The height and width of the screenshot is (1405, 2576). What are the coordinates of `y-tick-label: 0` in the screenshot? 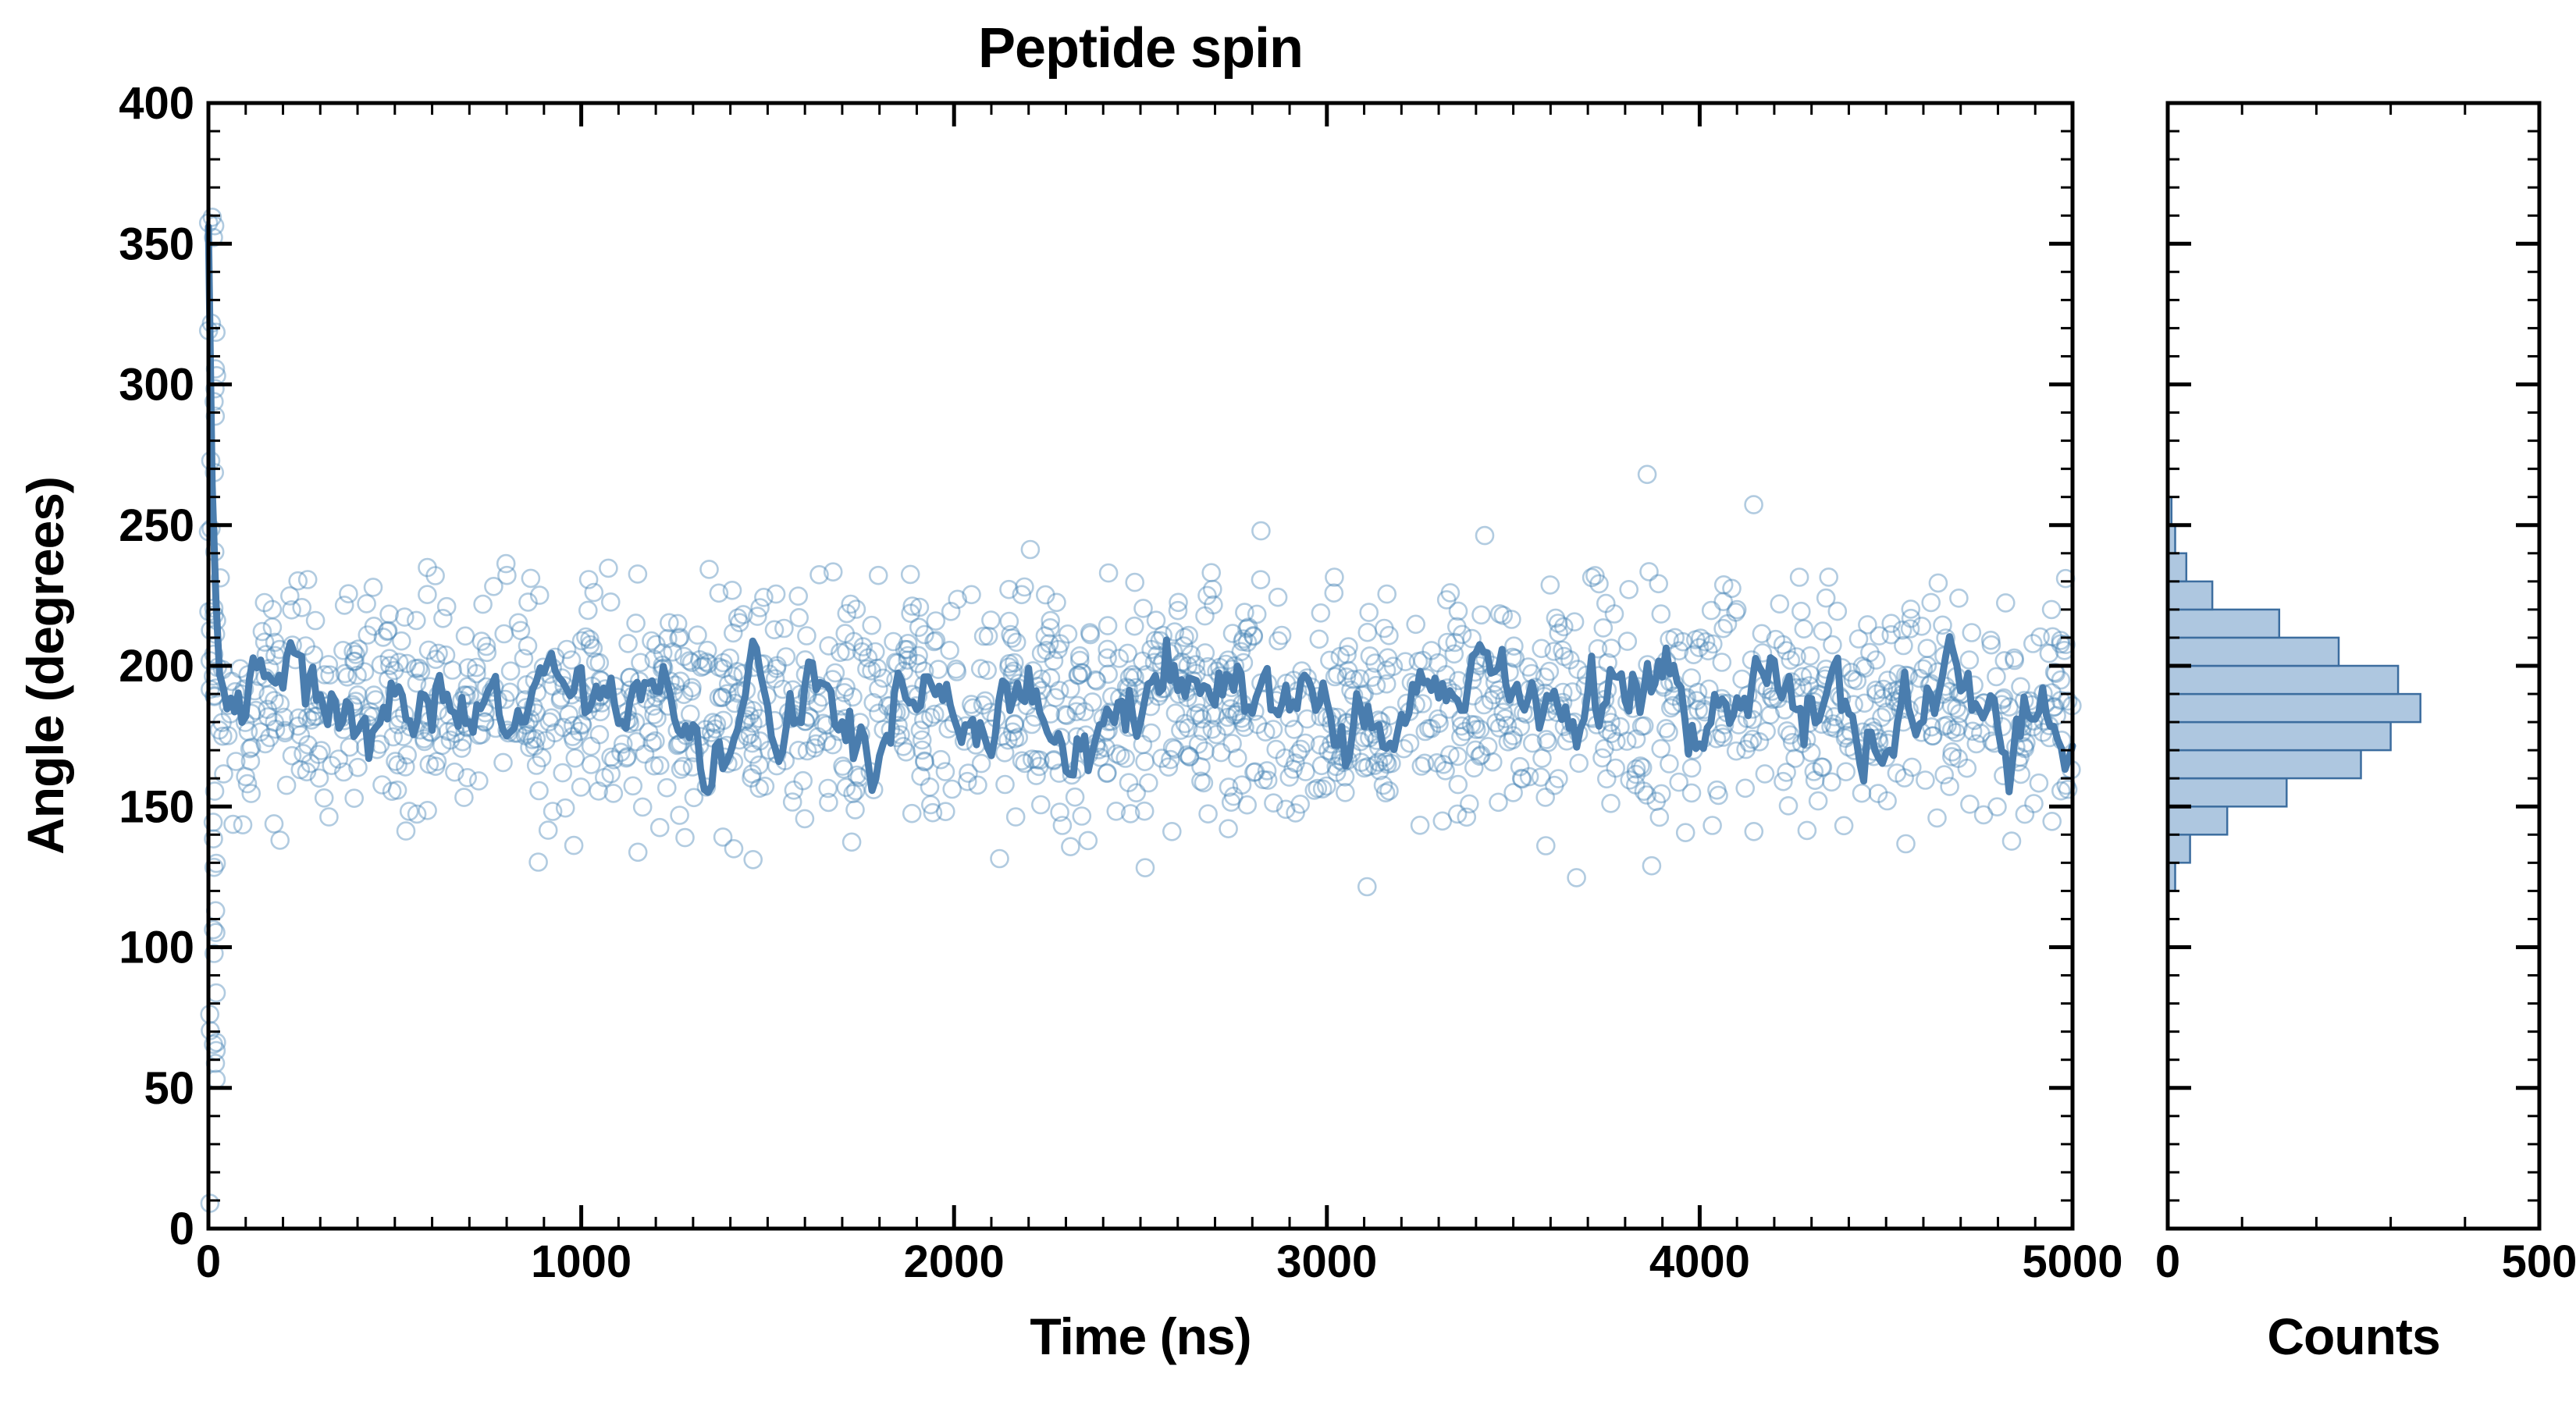 It's located at (181, 1229).